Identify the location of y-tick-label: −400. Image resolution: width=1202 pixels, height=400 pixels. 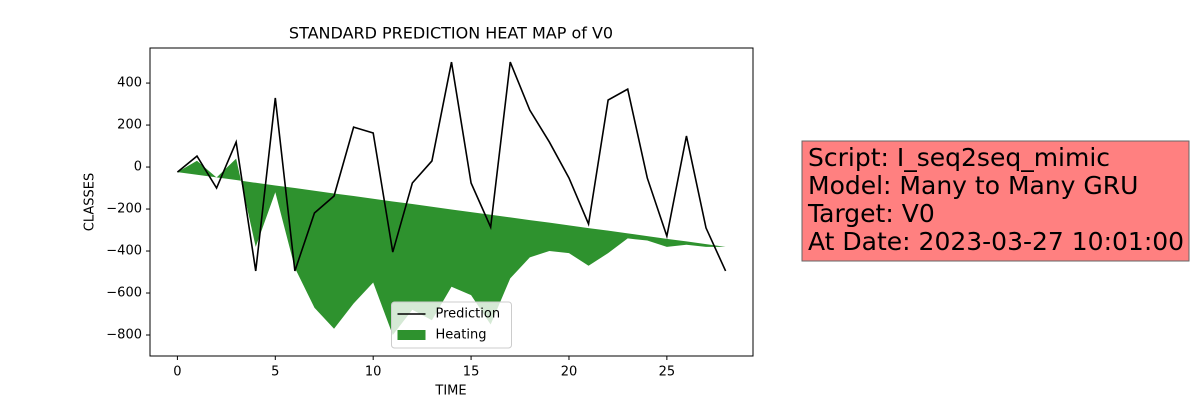
(124, 251).